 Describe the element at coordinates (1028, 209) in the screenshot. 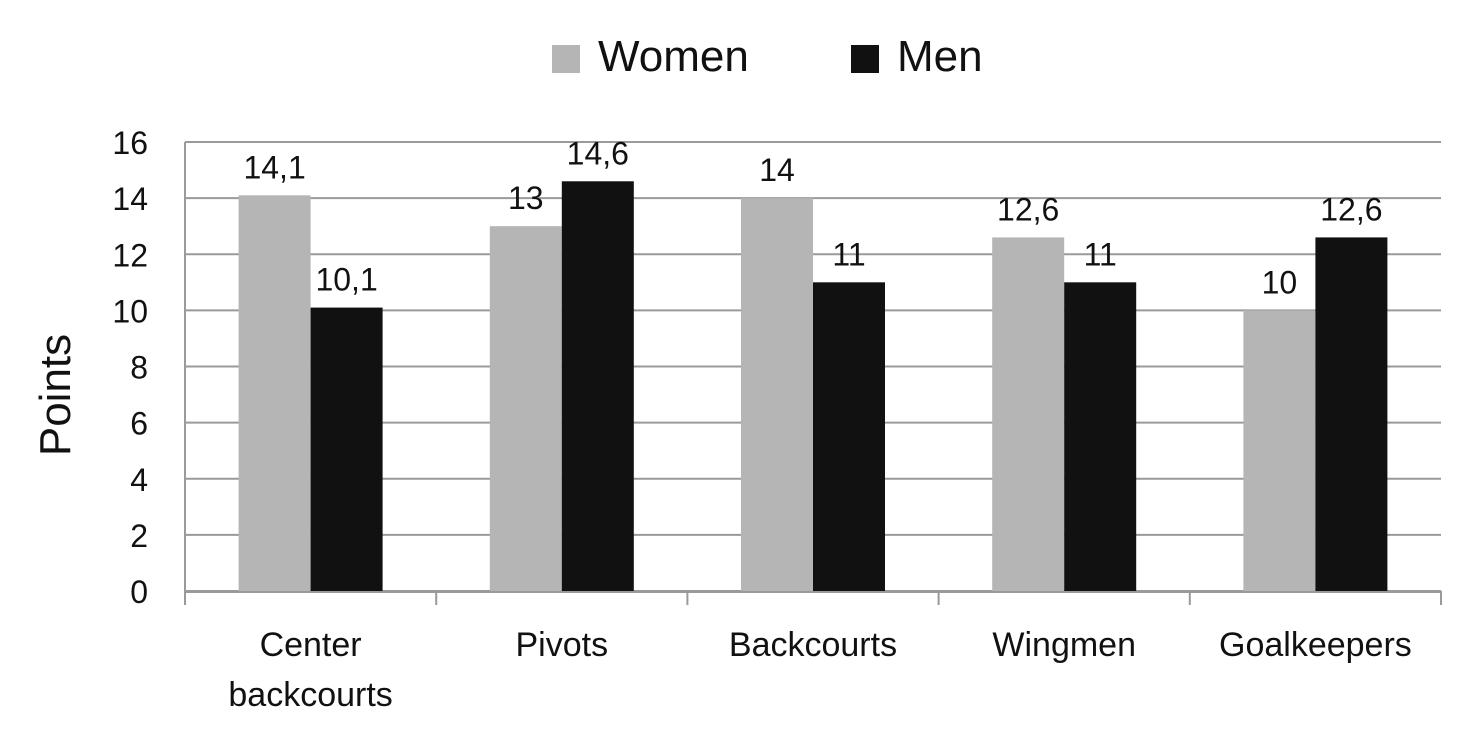

I see `data-label-women-3: 12,6` at that location.